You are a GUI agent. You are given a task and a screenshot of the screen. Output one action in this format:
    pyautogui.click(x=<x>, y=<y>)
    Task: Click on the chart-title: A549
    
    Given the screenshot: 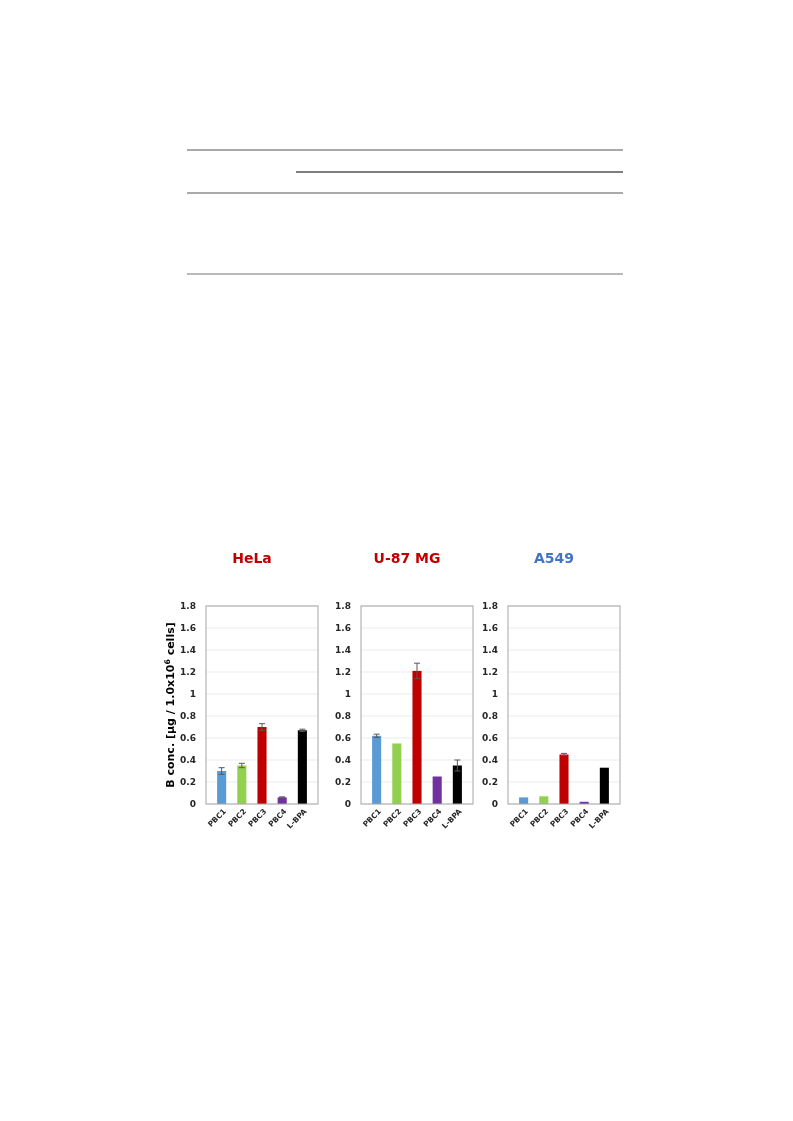 What is the action you would take?
    pyautogui.click(x=554, y=558)
    